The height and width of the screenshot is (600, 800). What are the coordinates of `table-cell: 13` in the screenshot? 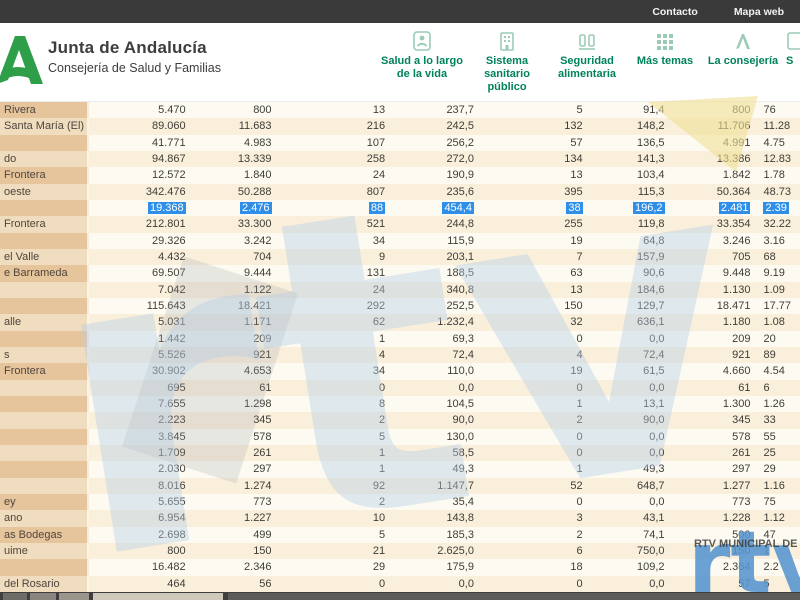 It's located at (531, 289).